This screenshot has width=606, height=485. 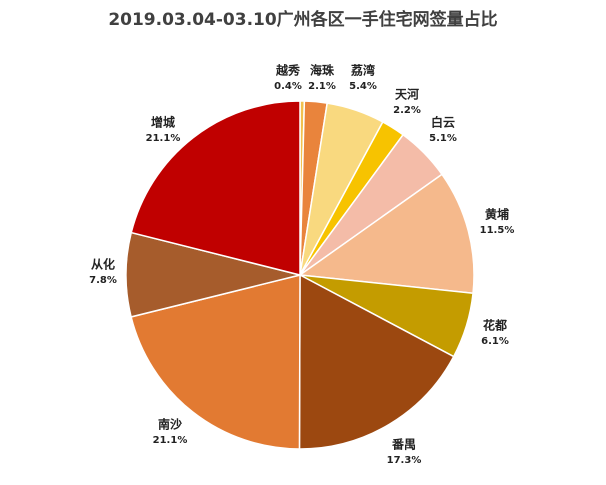 What do you see at coordinates (497, 214) in the screenshot?
I see `slice-label: 黄埔` at bounding box center [497, 214].